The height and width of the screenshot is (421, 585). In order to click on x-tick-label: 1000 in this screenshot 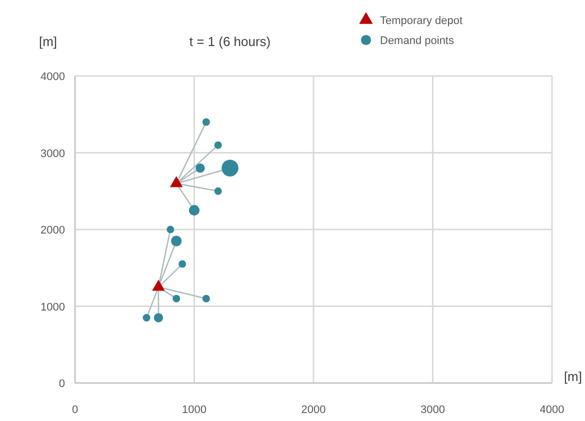, I will do `click(194, 410)`.